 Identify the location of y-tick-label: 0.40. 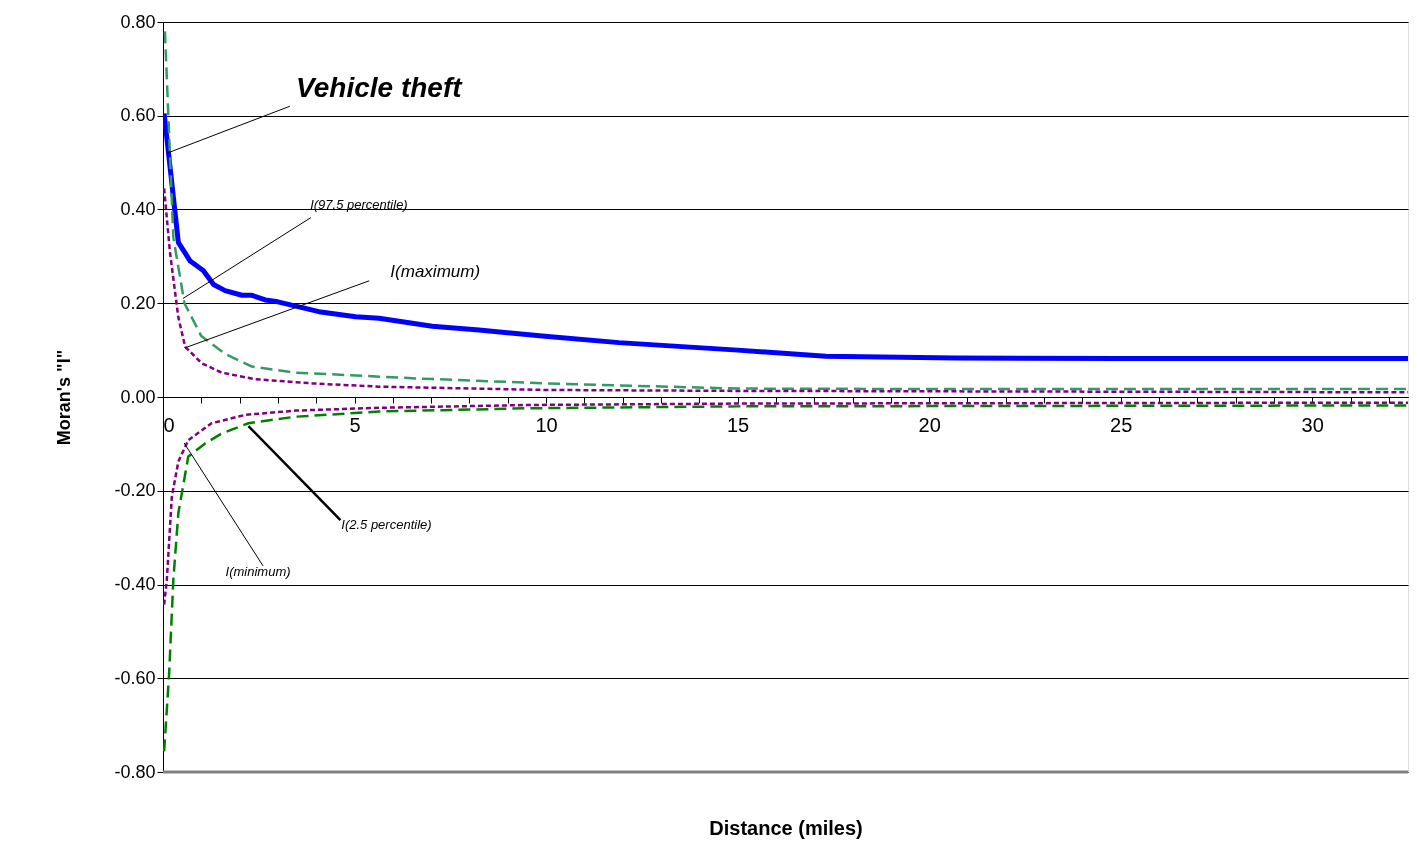
(138, 209).